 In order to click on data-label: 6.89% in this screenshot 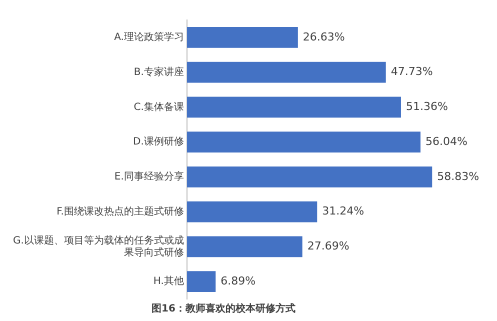, I will do `click(238, 281)`.